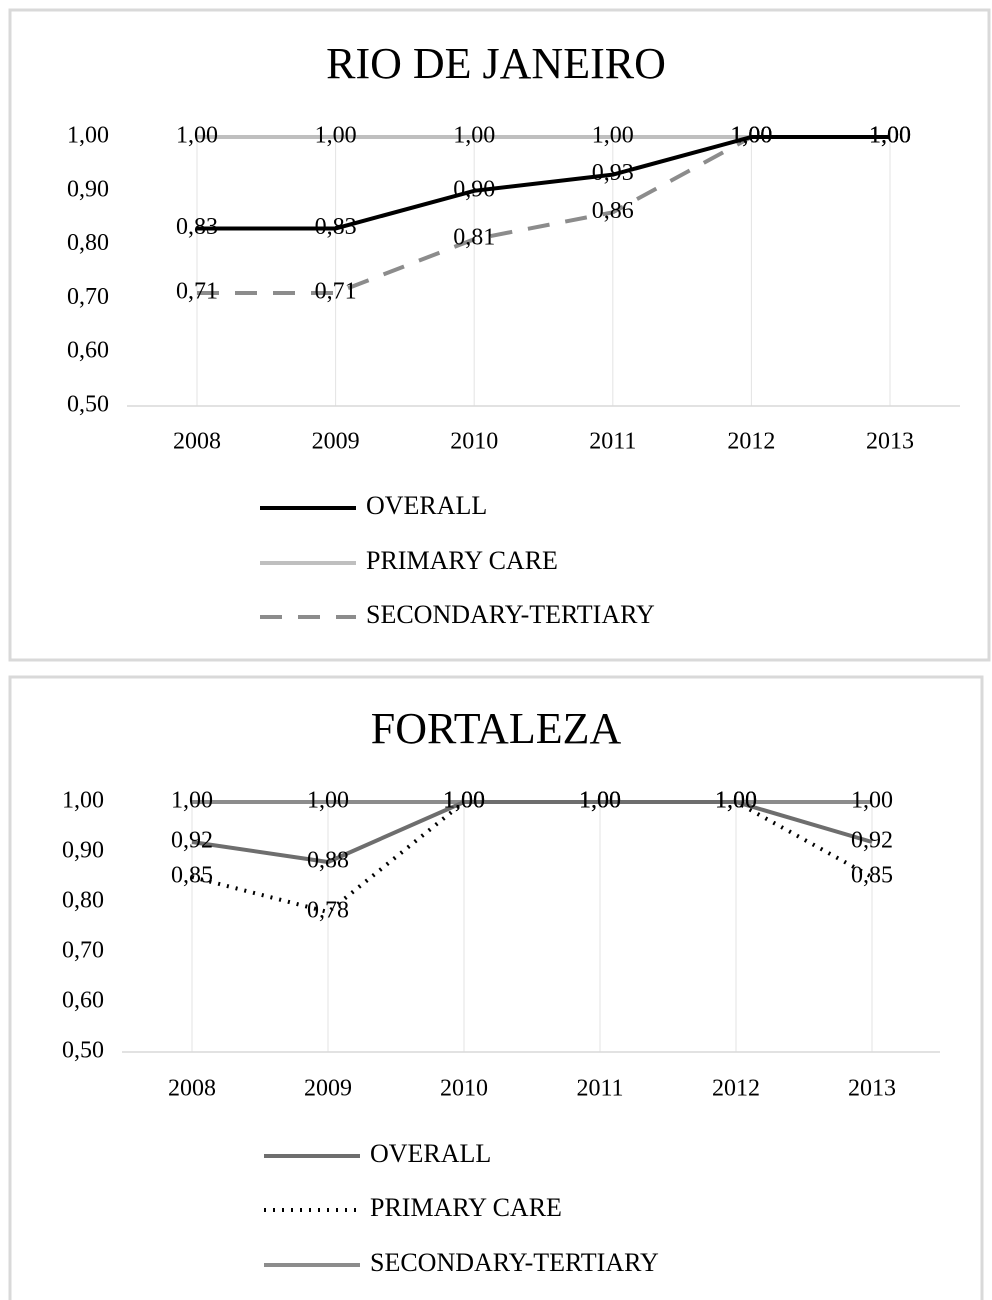 The width and height of the screenshot is (992, 1300). What do you see at coordinates (474, 238) in the screenshot?
I see `data-label: 0,81` at bounding box center [474, 238].